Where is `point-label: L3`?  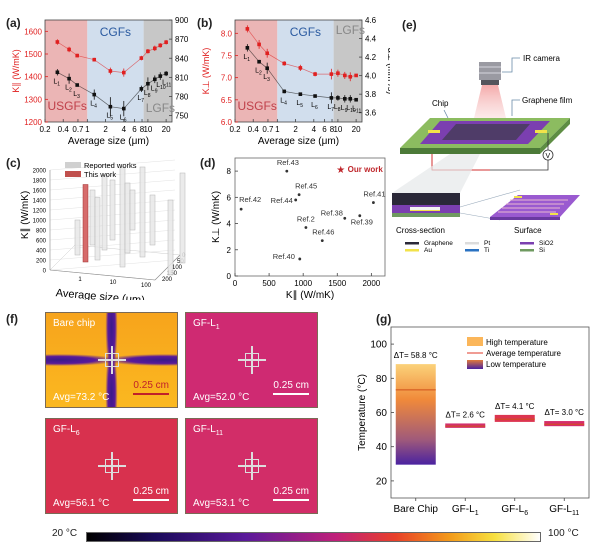
point-label: L3 is located at coordinates (266, 78).